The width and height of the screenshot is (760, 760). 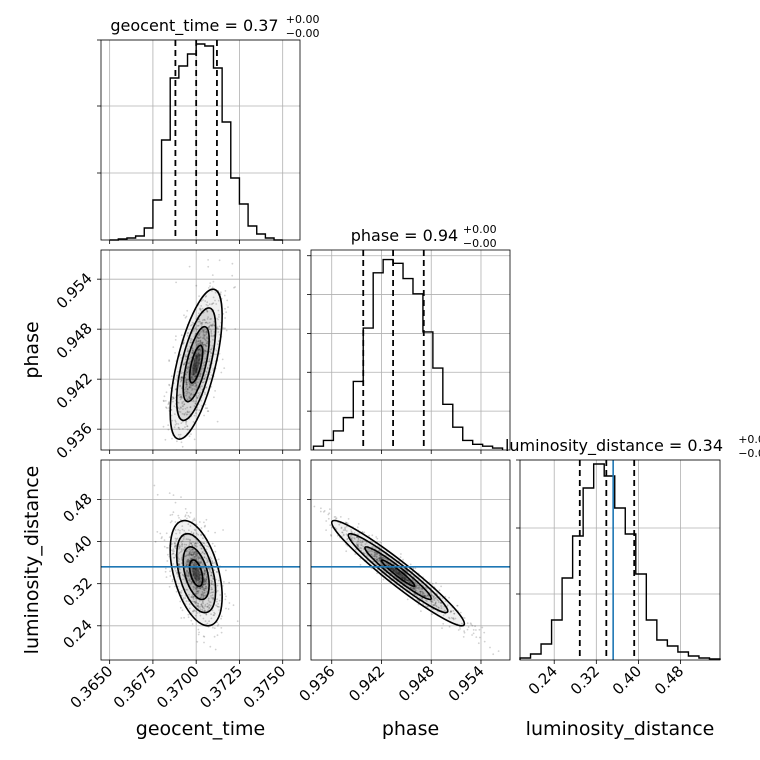 I want to click on x-axis-label: geocent_time, so click(x=200, y=729).